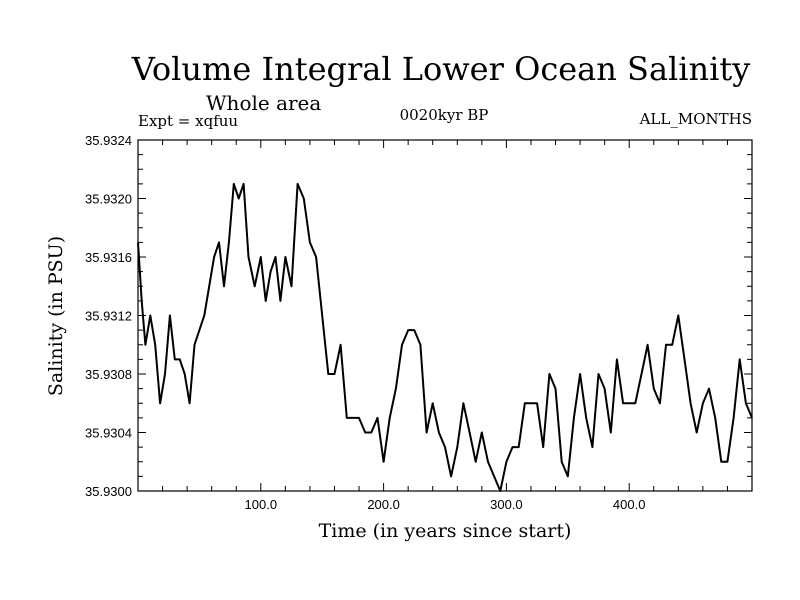 This screenshot has height=600, width=800. Describe the element at coordinates (108, 316) in the screenshot. I see `y-tick-label: 35.9312` at that location.